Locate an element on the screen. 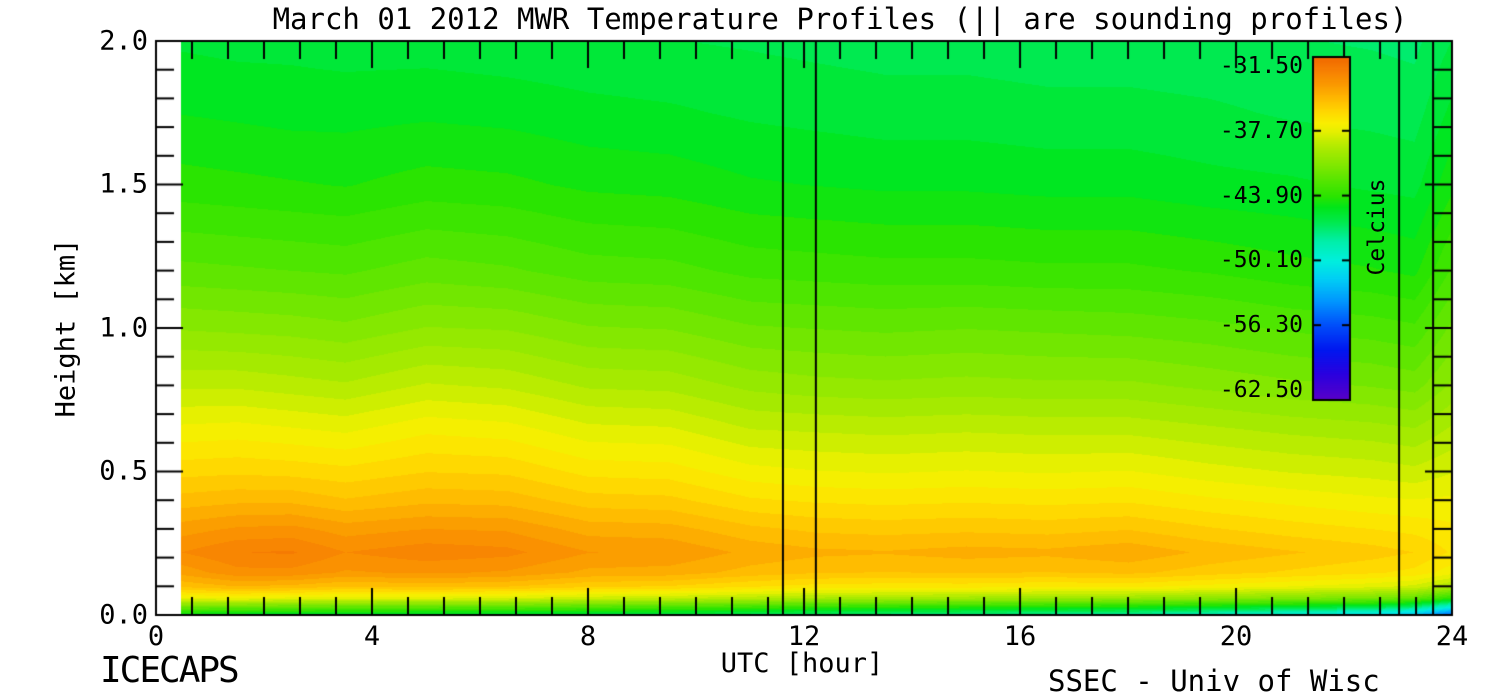 The height and width of the screenshot is (700, 1500). x-tick-label-20: 20 is located at coordinates (1236, 636).